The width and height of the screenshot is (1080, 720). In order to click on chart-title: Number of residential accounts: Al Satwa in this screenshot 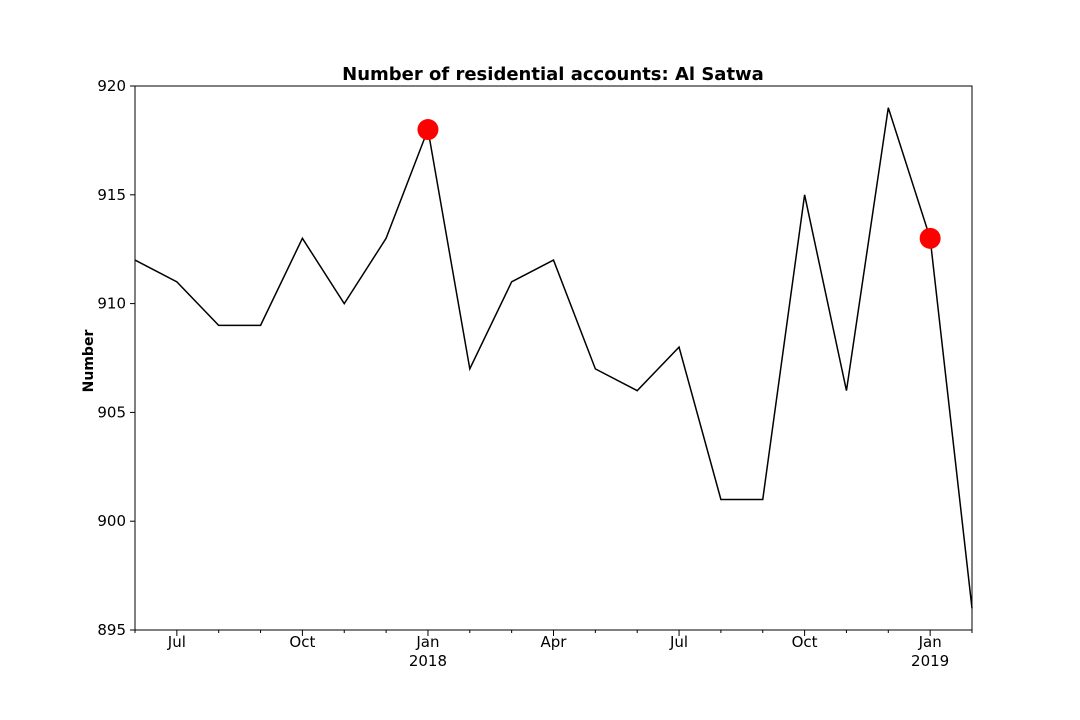, I will do `click(553, 74)`.